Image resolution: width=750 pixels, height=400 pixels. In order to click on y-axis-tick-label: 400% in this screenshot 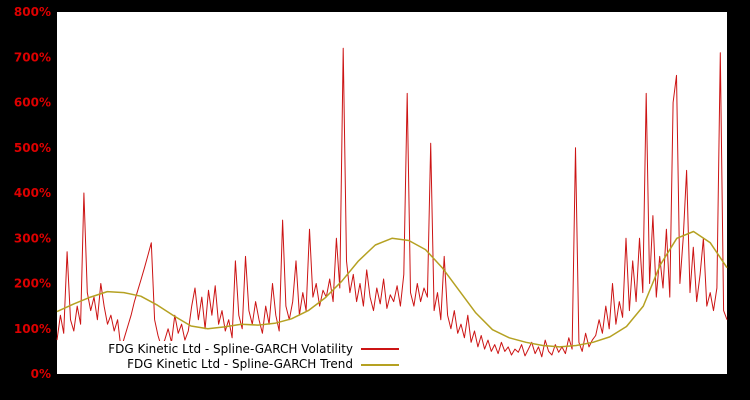, I will do `click(32, 193)`.